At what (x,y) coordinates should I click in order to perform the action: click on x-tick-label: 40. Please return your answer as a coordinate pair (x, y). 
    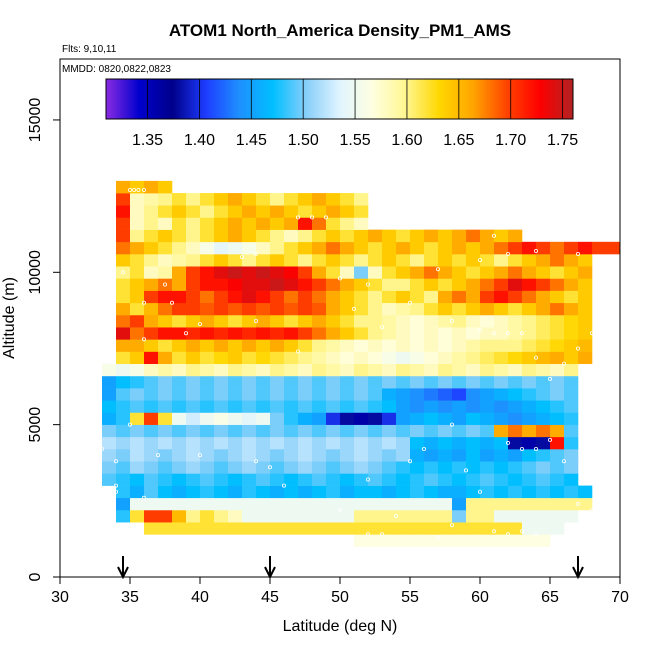
    Looking at the image, I should click on (200, 597).